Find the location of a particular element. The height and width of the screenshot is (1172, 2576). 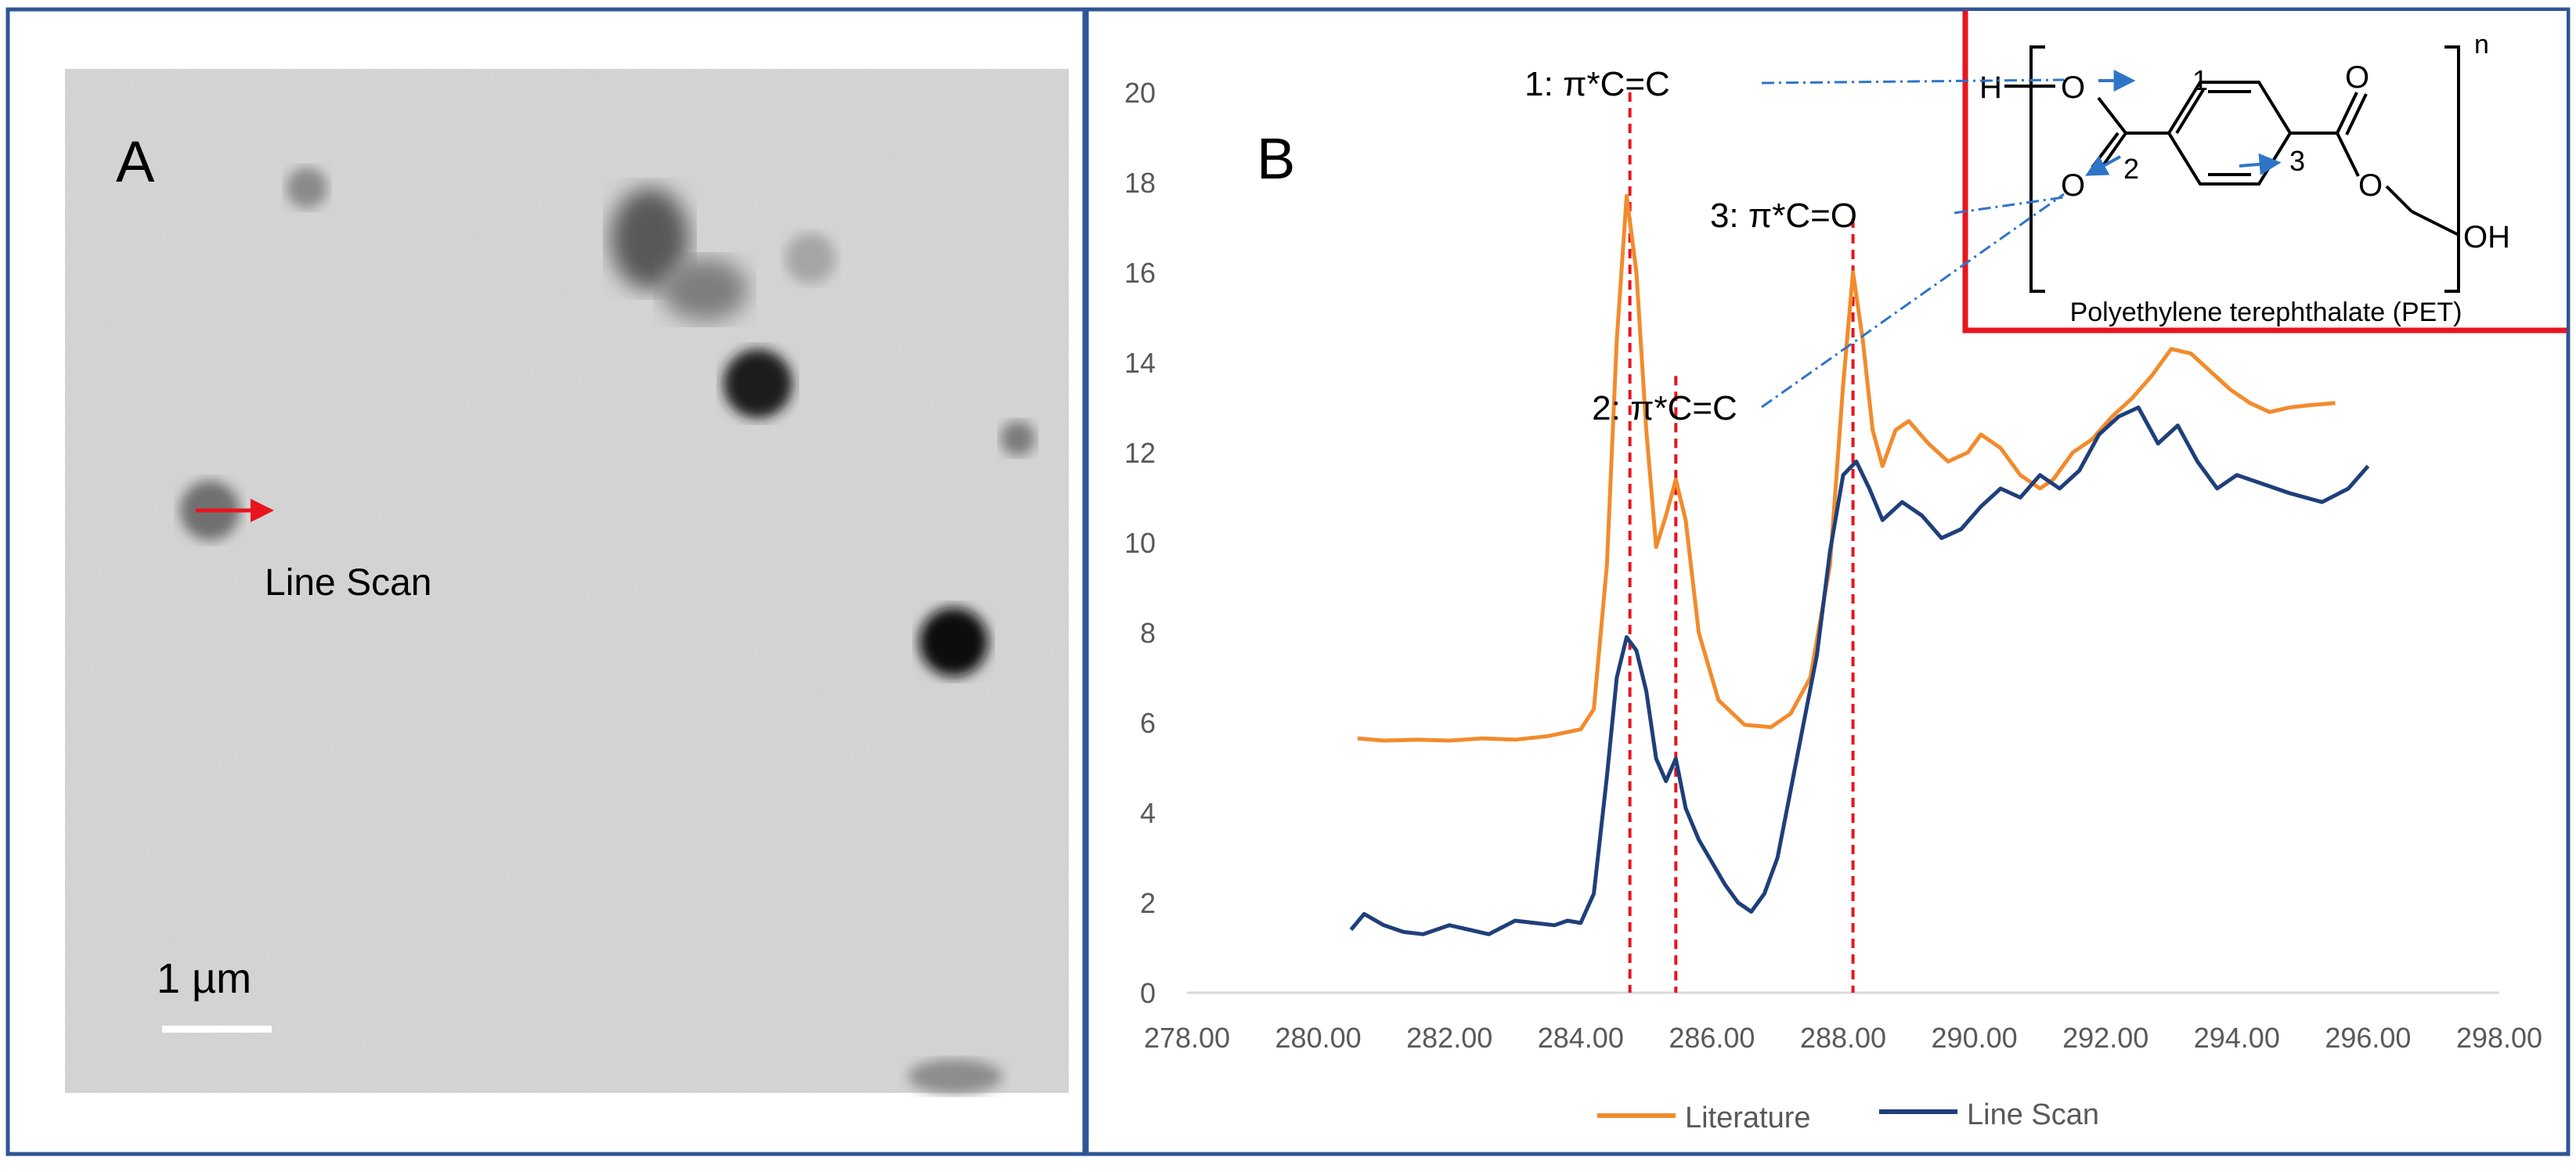

x-tick-label: 296.00 is located at coordinates (2368, 1038).